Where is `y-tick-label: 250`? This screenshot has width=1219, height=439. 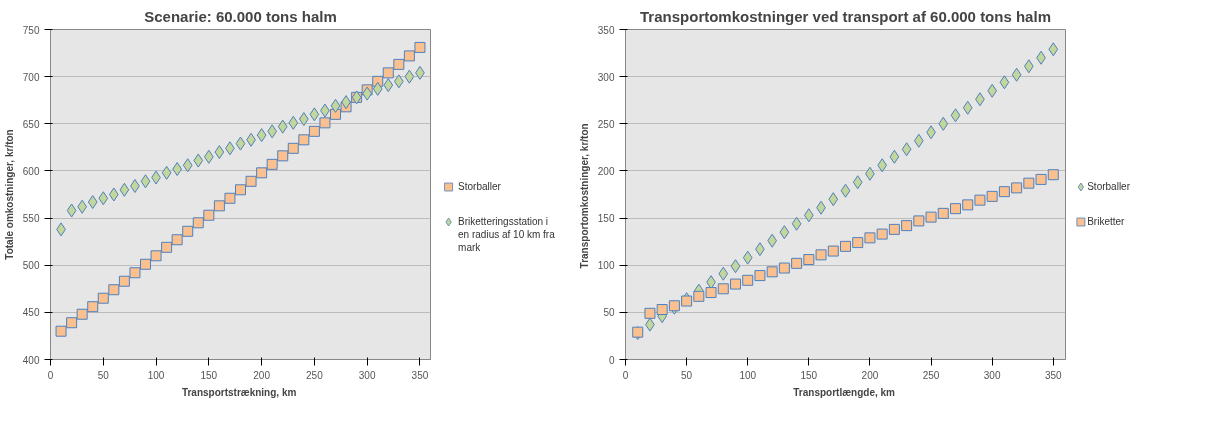 y-tick-label: 250 is located at coordinates (606, 124).